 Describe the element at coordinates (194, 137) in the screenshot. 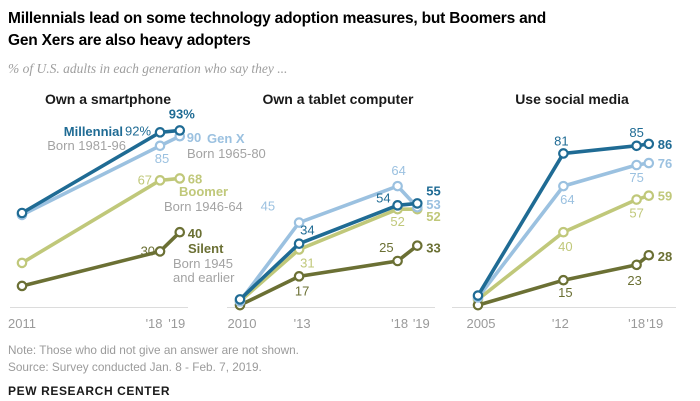

I see `value-label-genx: 90` at that location.